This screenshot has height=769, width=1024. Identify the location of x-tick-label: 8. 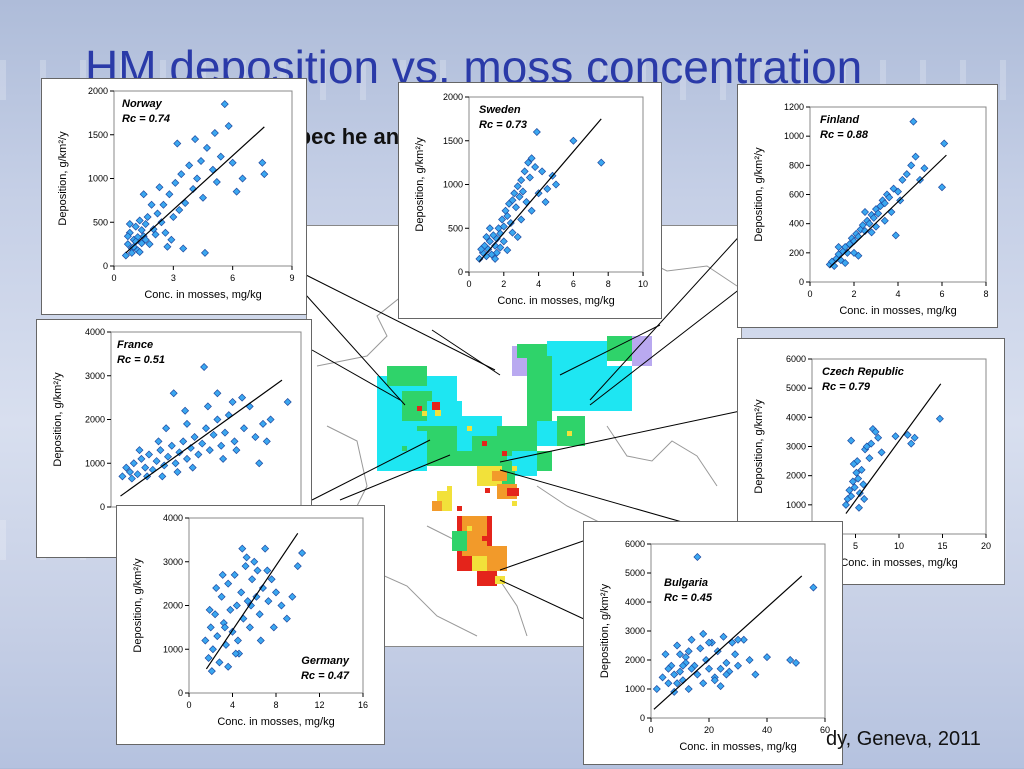
(608, 284).